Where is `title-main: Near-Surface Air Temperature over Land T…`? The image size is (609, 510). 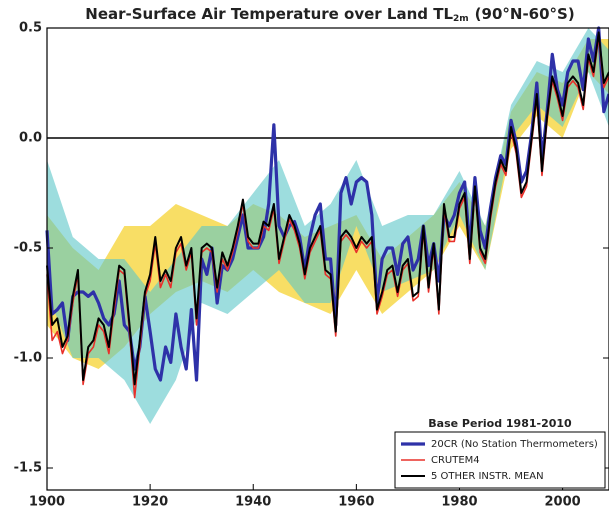
title-main: Near-Surface Air Temperature over Land T… is located at coordinates (269, 14).